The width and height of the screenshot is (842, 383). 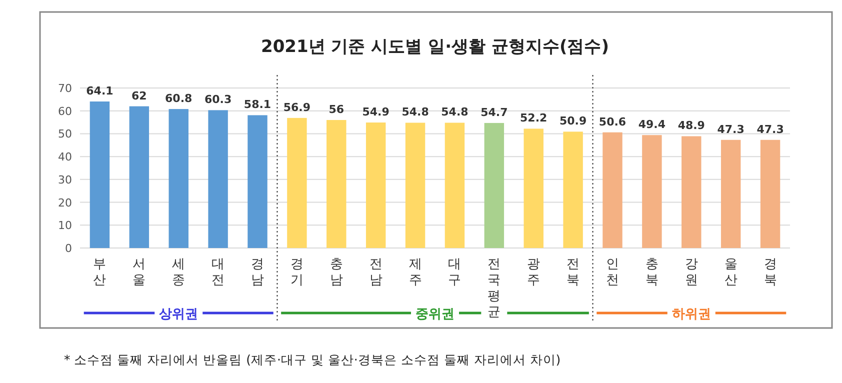 What do you see at coordinates (455, 272) in the screenshot?
I see `x-tick-label: 대구` at bounding box center [455, 272].